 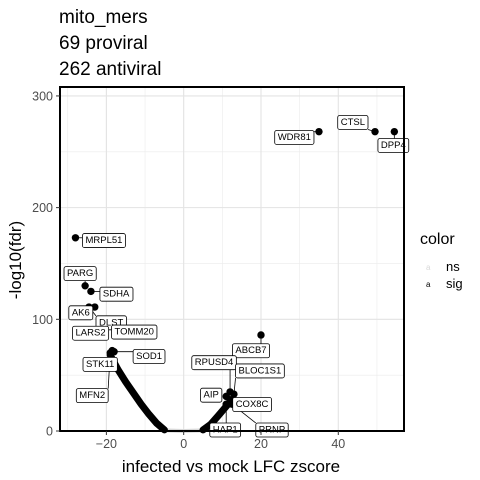 I want to click on label-stk11: STK11, so click(x=100, y=364).